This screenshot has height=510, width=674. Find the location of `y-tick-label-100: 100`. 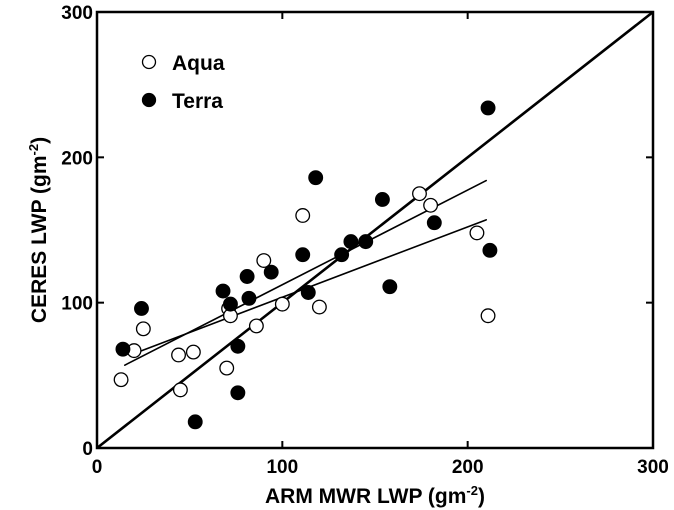

y-tick-label-100: 100 is located at coordinates (77, 304).